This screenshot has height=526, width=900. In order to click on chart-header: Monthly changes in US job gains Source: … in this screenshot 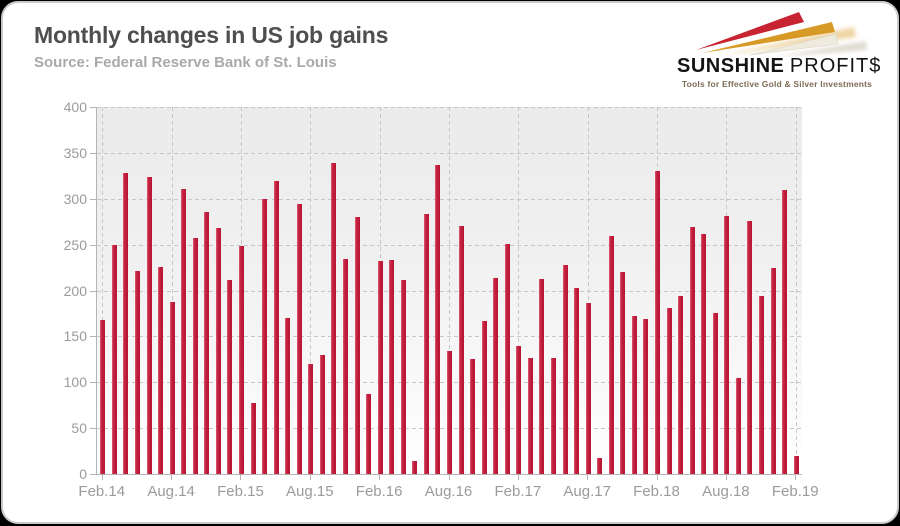, I will do `click(211, 46)`.